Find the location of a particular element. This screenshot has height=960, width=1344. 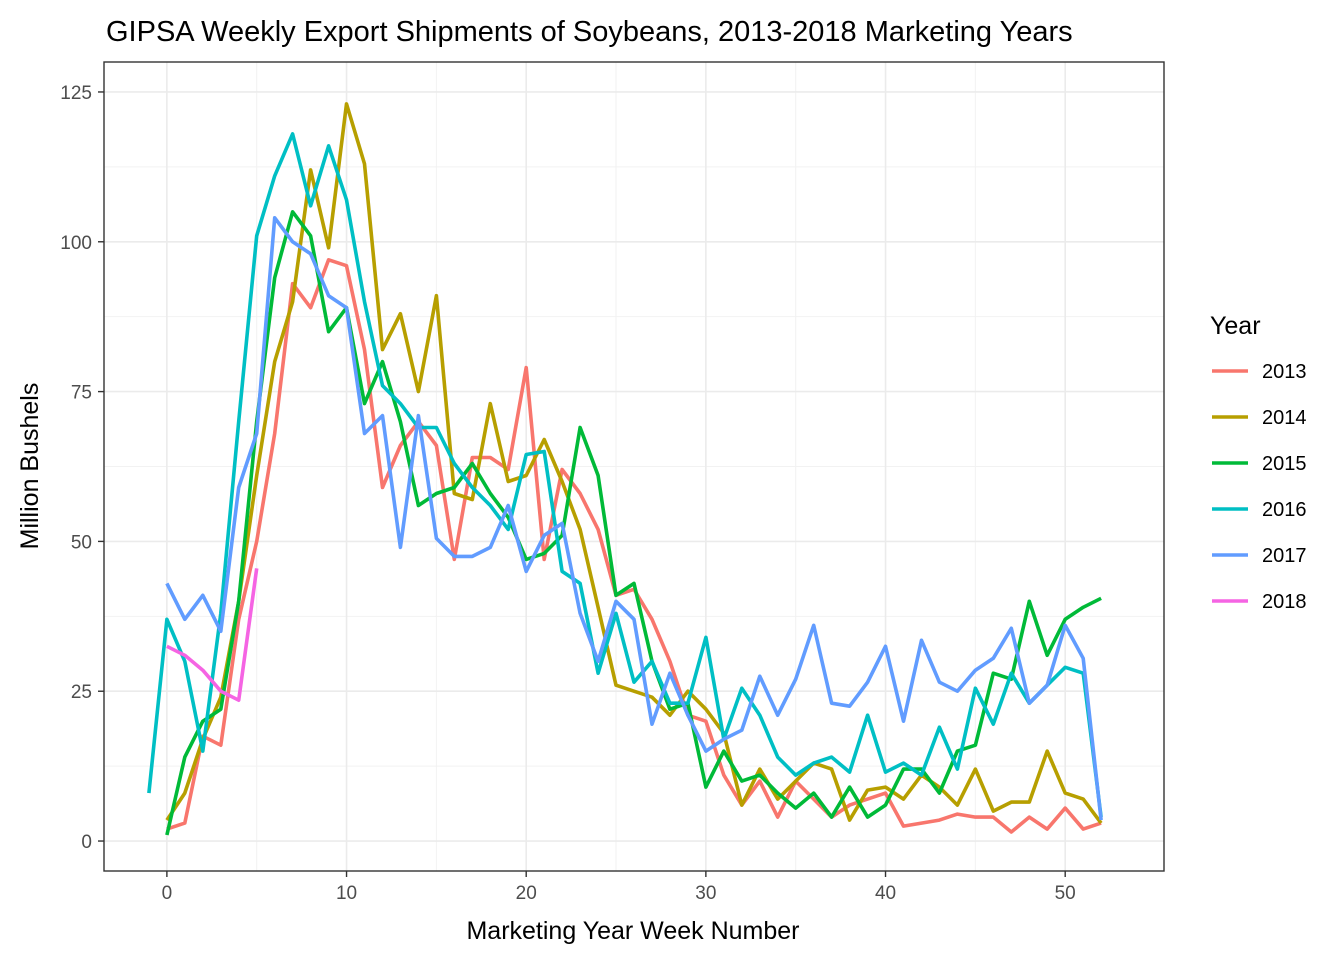

y-axis: 0 25 50 75 100 125 is located at coordinates (82, 468).